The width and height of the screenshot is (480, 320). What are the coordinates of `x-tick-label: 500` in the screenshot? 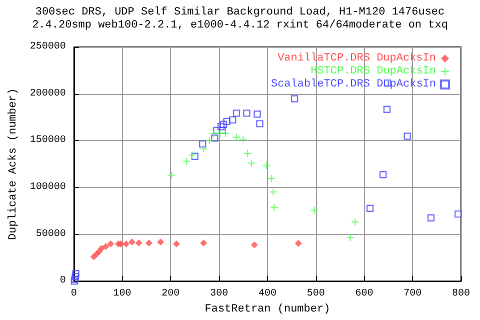 It's located at (315, 294).